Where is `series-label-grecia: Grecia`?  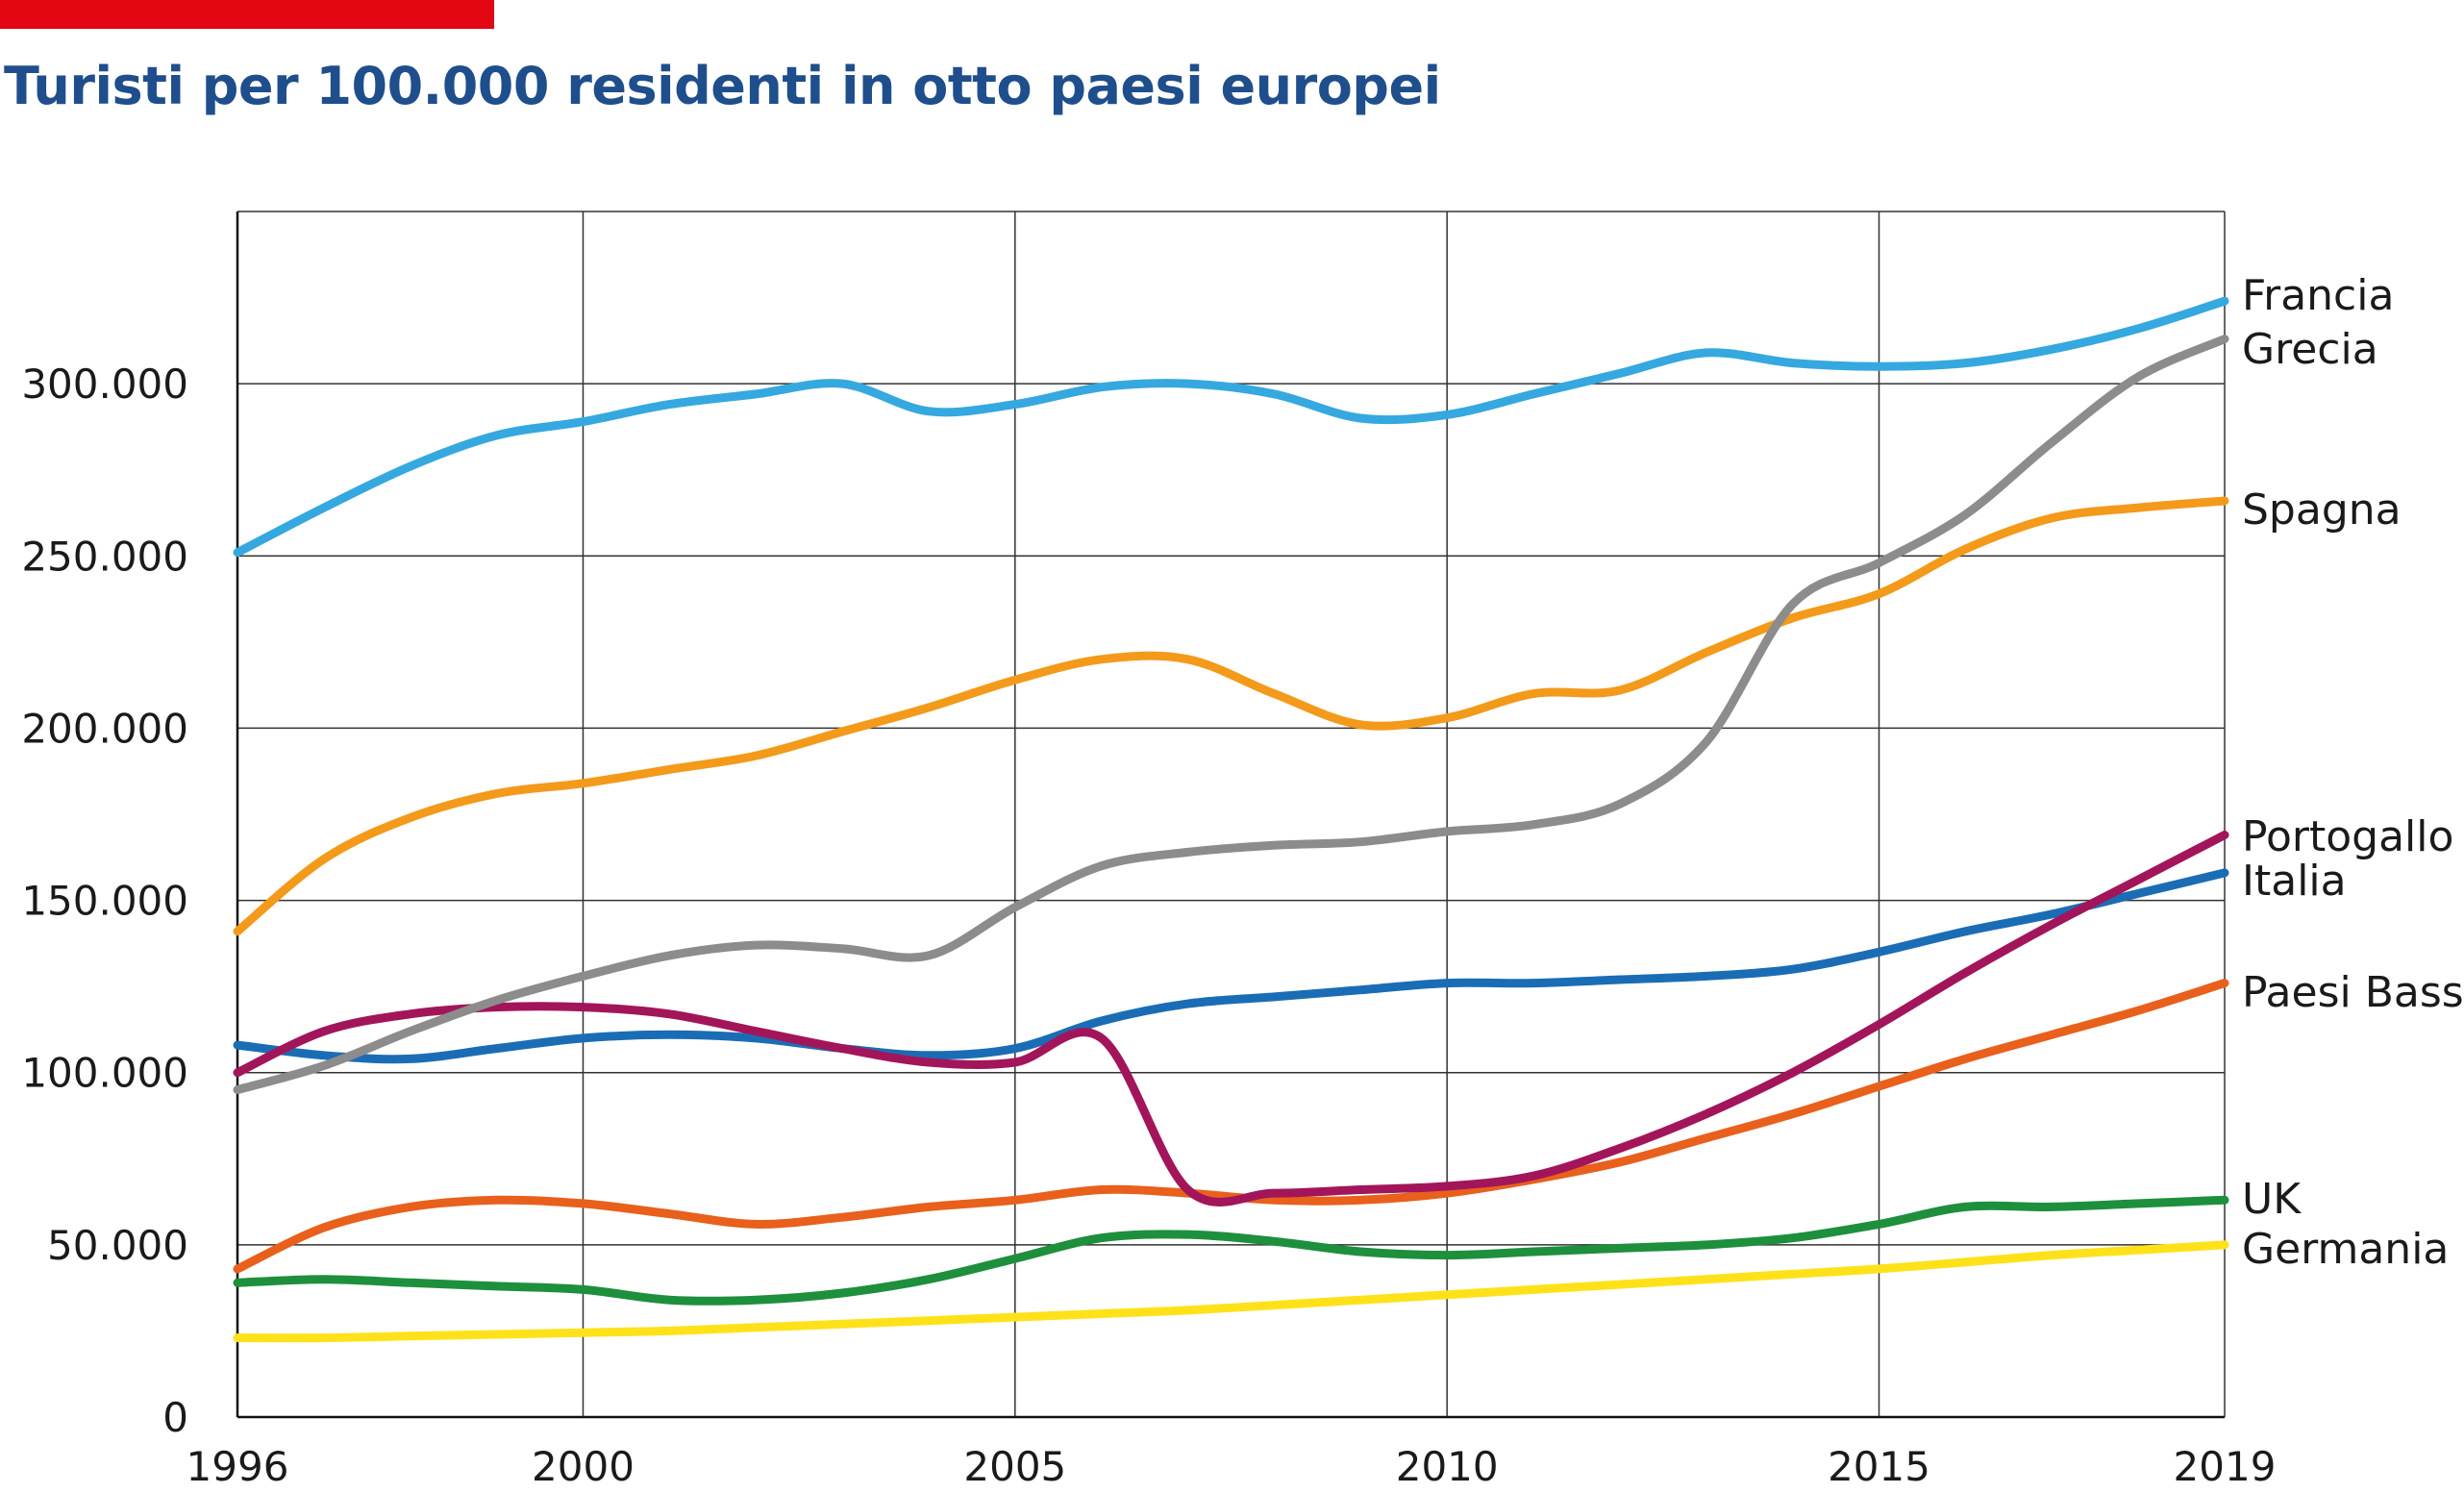 series-label-grecia: Grecia is located at coordinates (2310, 349).